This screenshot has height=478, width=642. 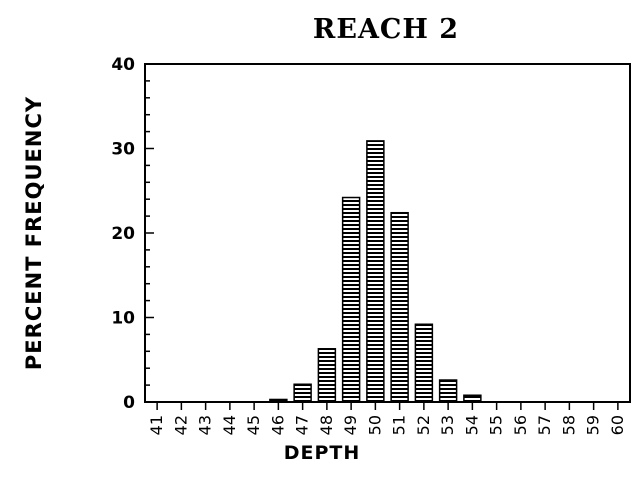 I want to click on x-tick-label: 52, so click(x=423, y=425).